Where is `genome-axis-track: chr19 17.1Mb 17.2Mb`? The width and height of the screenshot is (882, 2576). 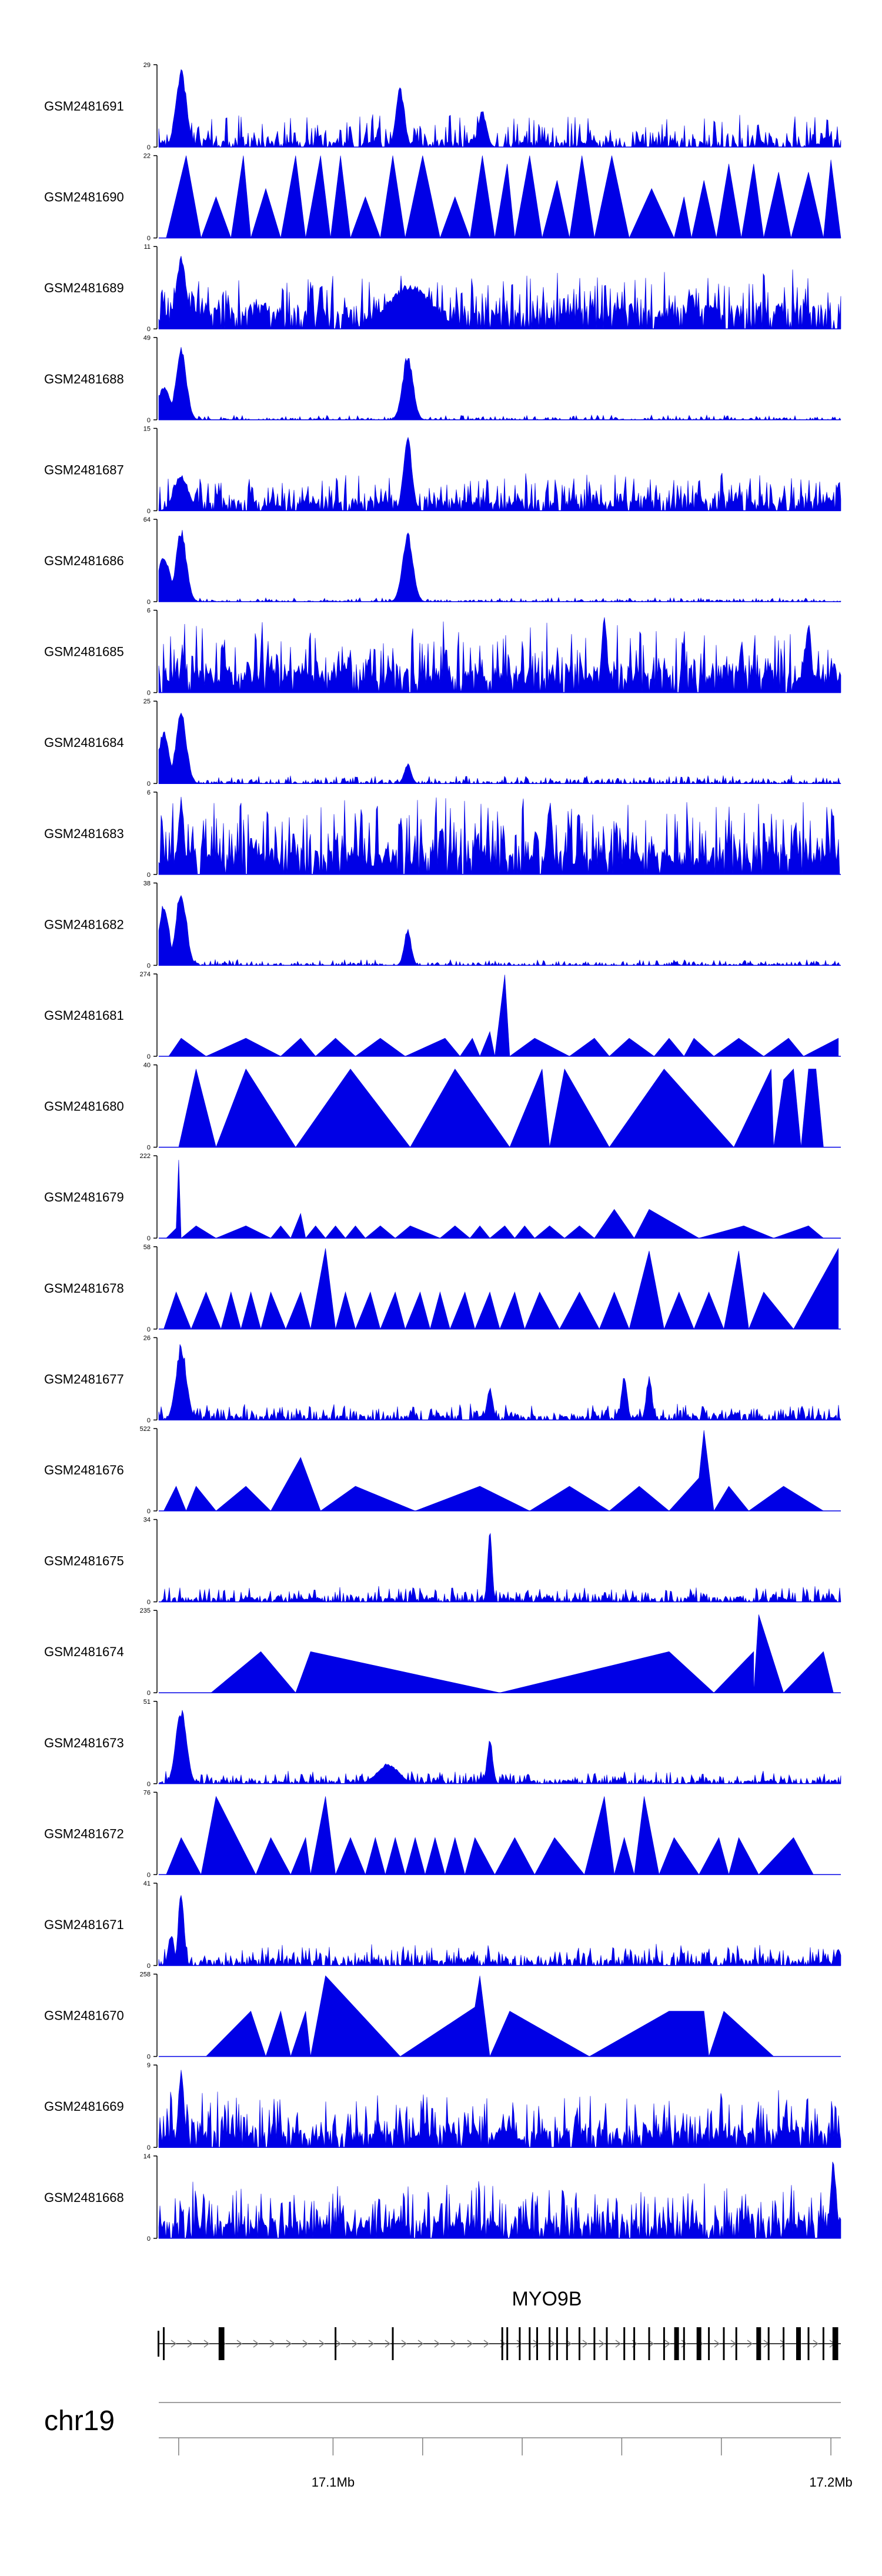
genome-axis-track: chr19 17.1Mb 17.2Mb is located at coordinates (448, 2446).